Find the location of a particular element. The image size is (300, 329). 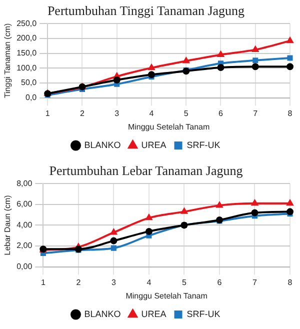

y-tick-label: 2,00 is located at coordinates (24, 245).